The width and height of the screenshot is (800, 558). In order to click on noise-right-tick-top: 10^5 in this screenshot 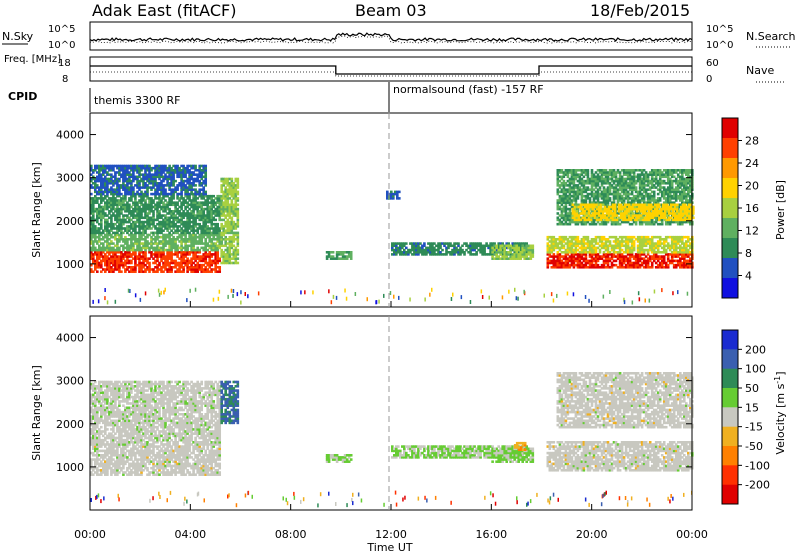, I will do `click(719, 29)`.